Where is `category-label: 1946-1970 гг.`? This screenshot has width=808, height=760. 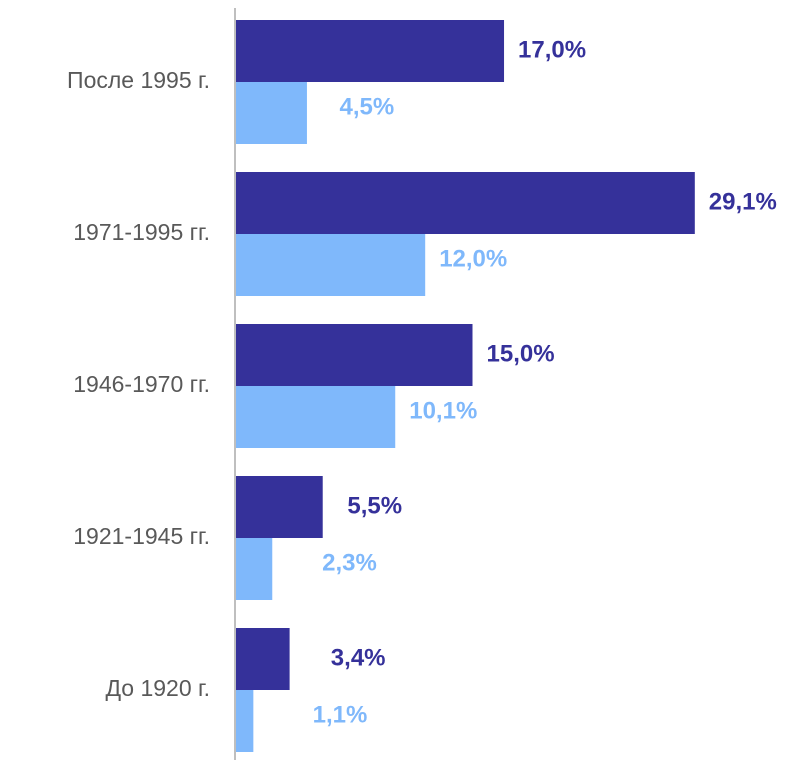
category-label: 1946-1970 гг. is located at coordinates (141, 384).